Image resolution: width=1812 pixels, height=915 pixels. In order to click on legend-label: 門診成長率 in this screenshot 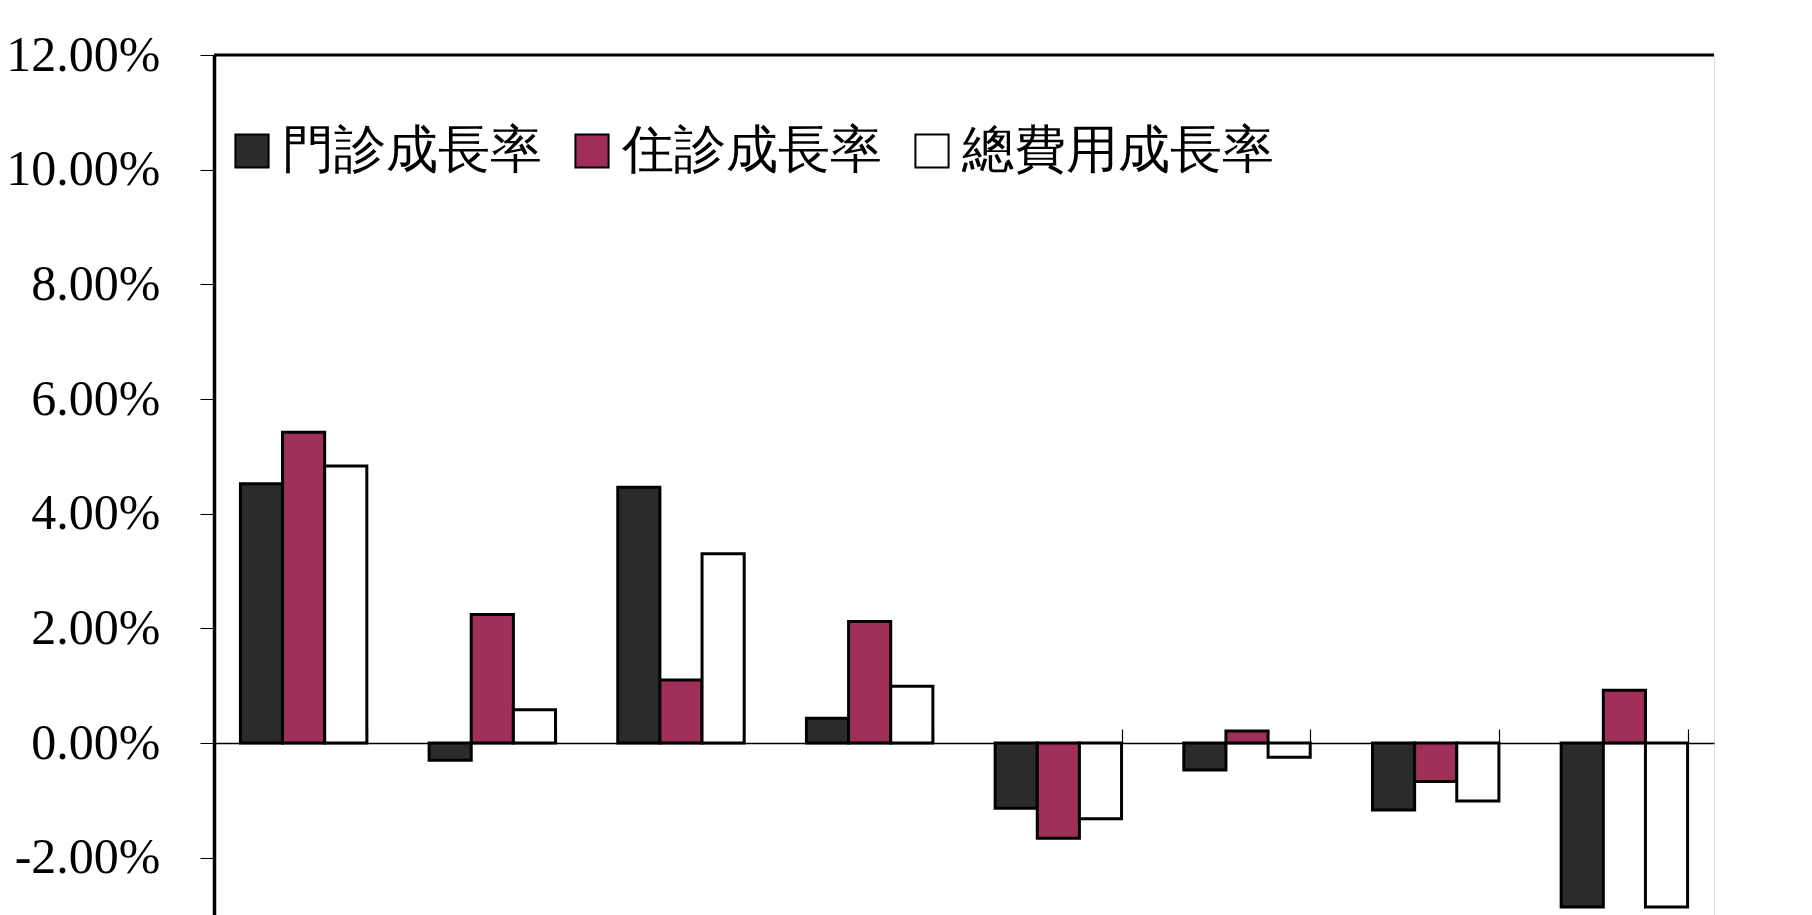, I will do `click(412, 149)`.